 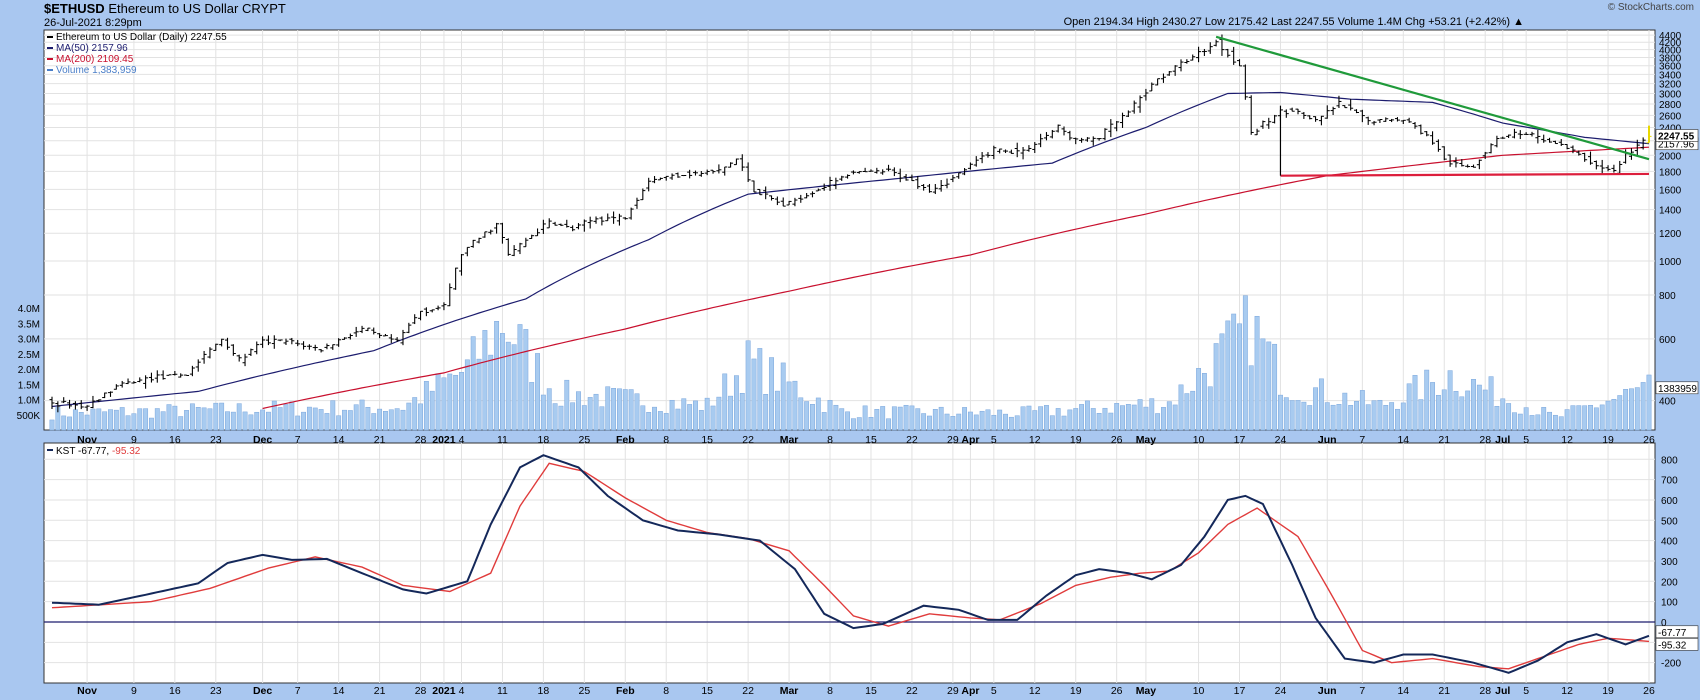 What do you see at coordinates (1667, 340) in the screenshot?
I see `price-tick-label: 600` at bounding box center [1667, 340].